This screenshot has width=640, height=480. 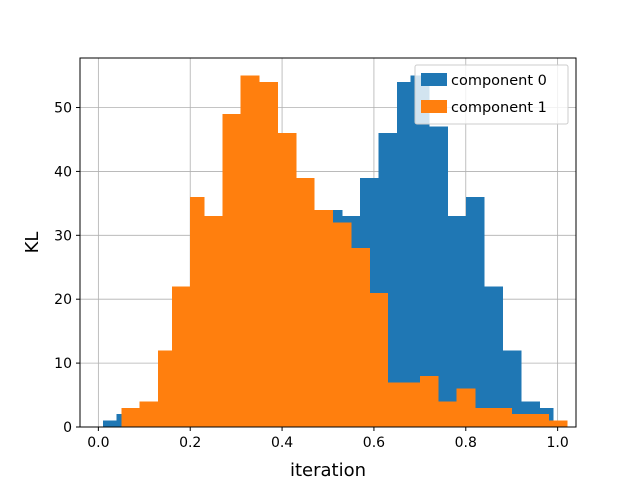 I want to click on legend-label-component-0: component 0, so click(x=499, y=81).